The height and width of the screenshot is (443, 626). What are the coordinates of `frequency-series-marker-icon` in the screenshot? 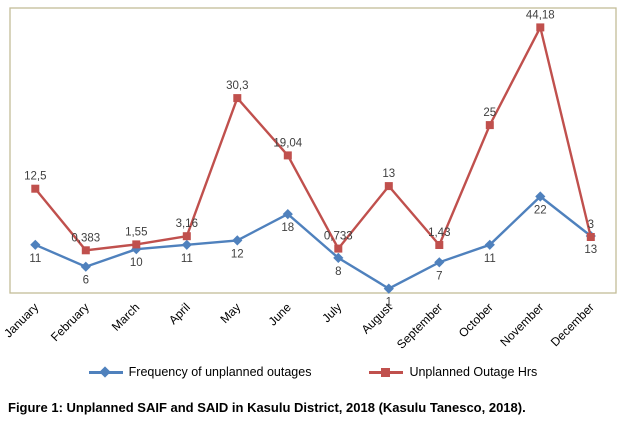 It's located at (105, 372).